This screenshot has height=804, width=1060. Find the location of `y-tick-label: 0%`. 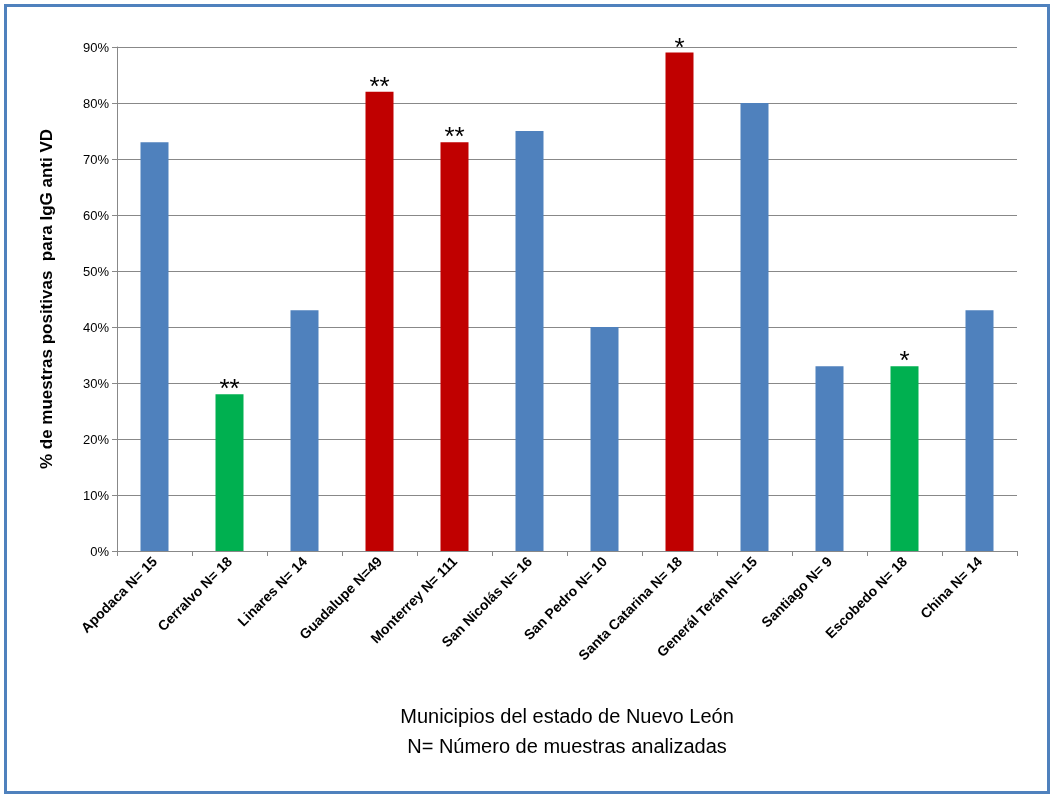

y-tick-label: 0% is located at coordinates (100, 551).